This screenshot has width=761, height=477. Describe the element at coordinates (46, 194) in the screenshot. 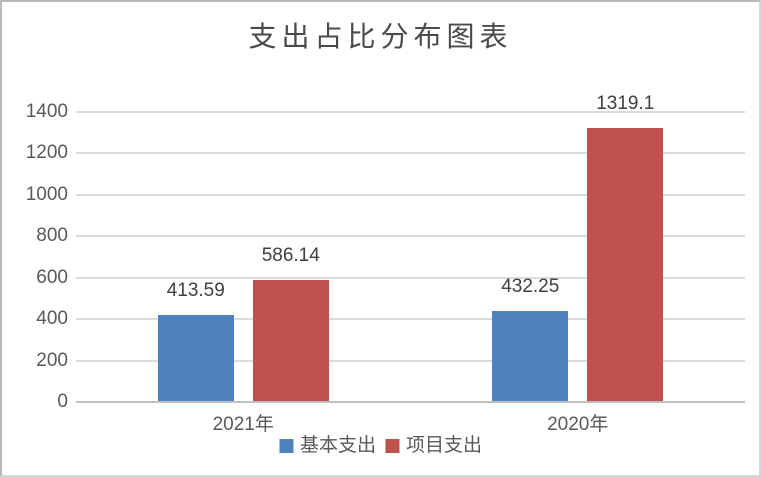

I see `y-axis-tick-label: 1000` at that location.